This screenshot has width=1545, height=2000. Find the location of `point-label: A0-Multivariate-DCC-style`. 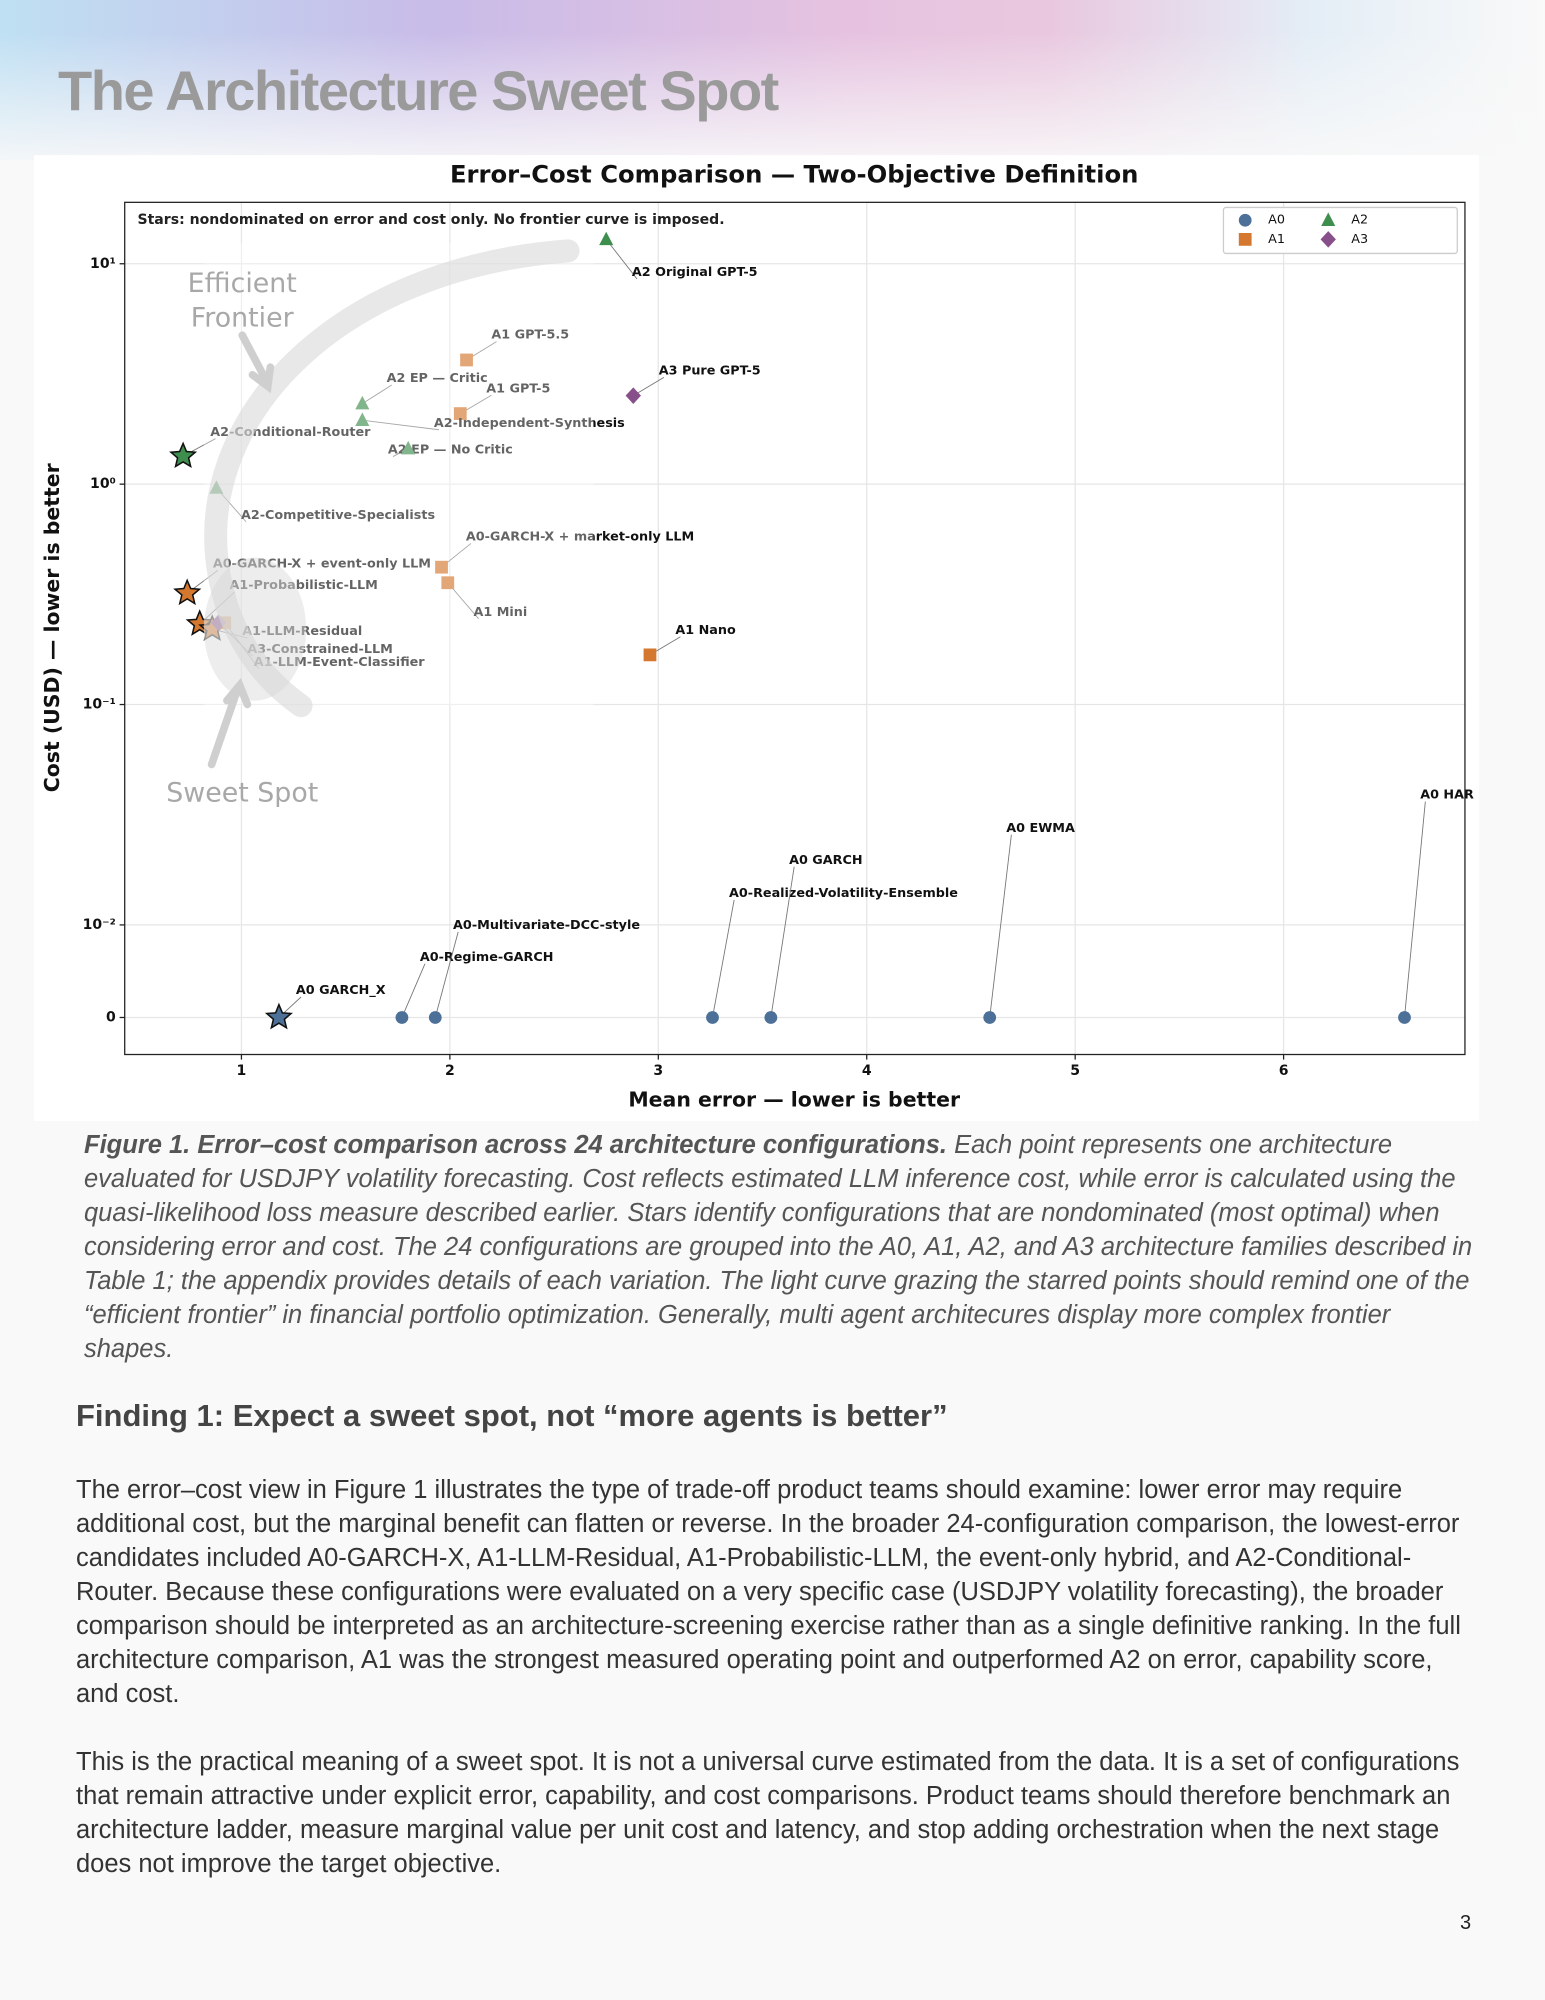

point-label: A0-Multivariate-DCC-style is located at coordinates (546, 925).